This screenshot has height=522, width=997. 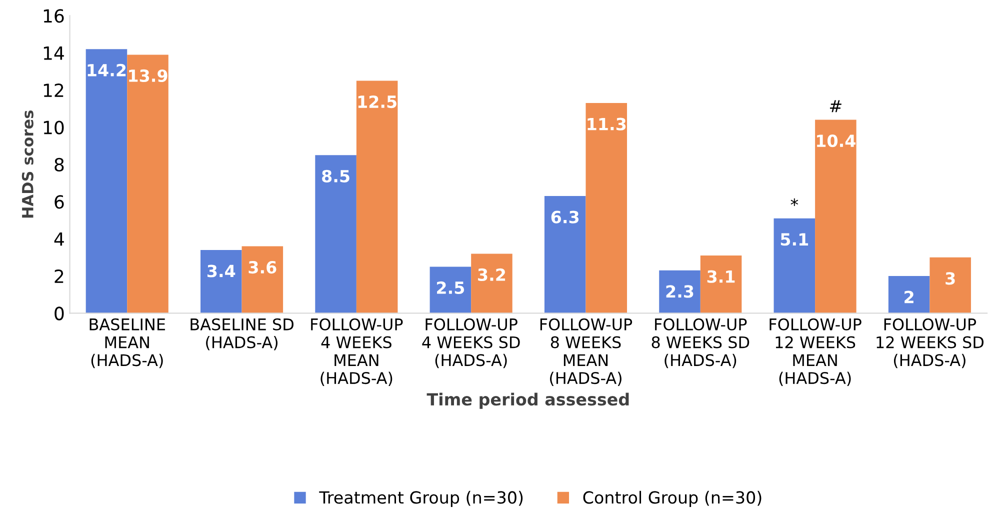 I want to click on data-label: 2, so click(x=909, y=297).